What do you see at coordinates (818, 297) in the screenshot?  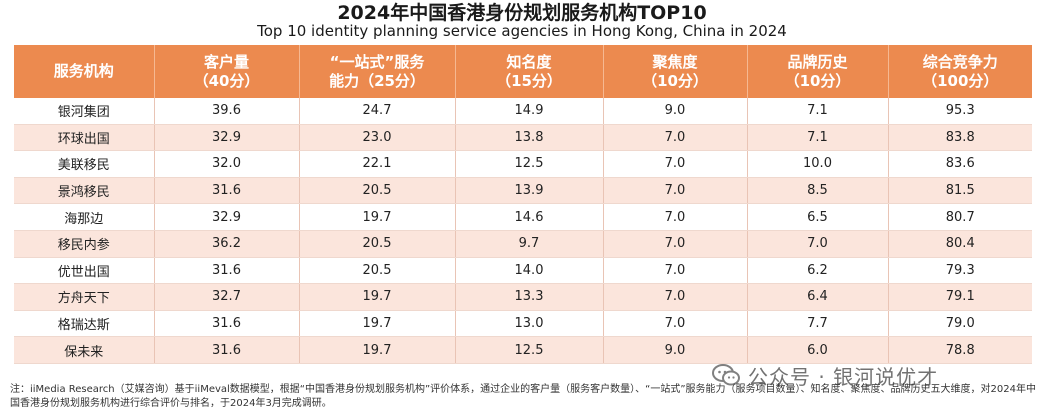 I see `cell-brand-history: 6.4` at bounding box center [818, 297].